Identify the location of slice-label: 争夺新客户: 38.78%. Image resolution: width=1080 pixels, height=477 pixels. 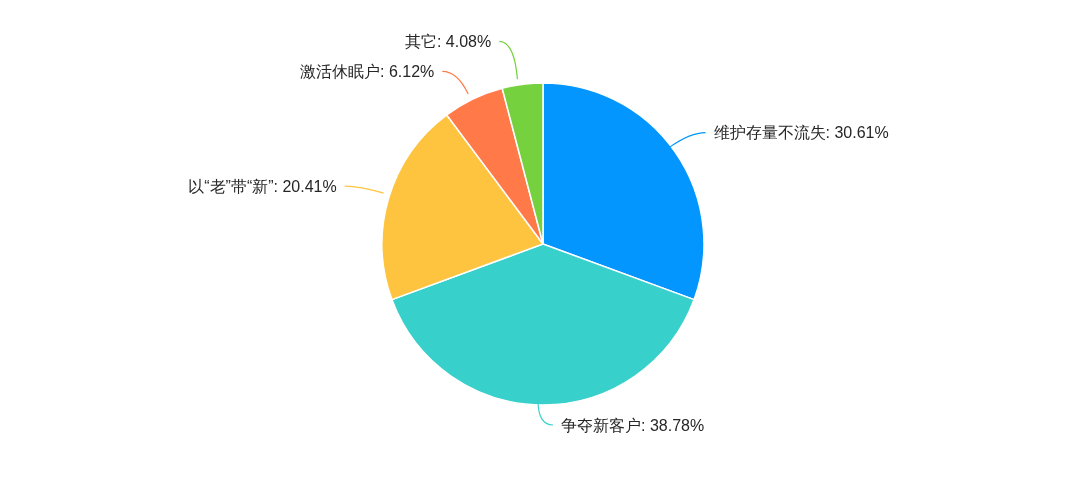
(633, 425).